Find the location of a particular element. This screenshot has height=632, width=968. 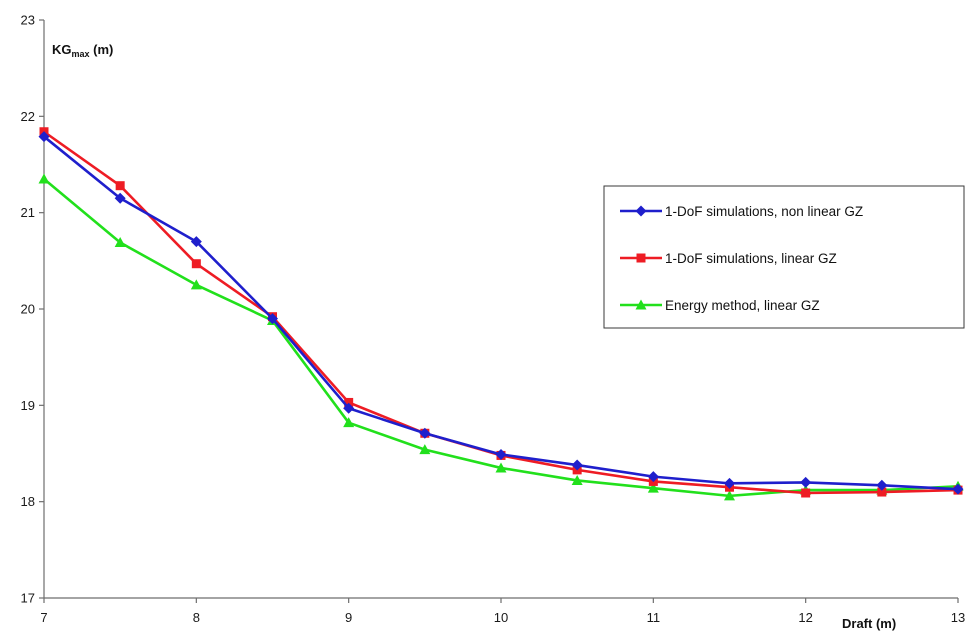

legend-box is located at coordinates (784, 257).